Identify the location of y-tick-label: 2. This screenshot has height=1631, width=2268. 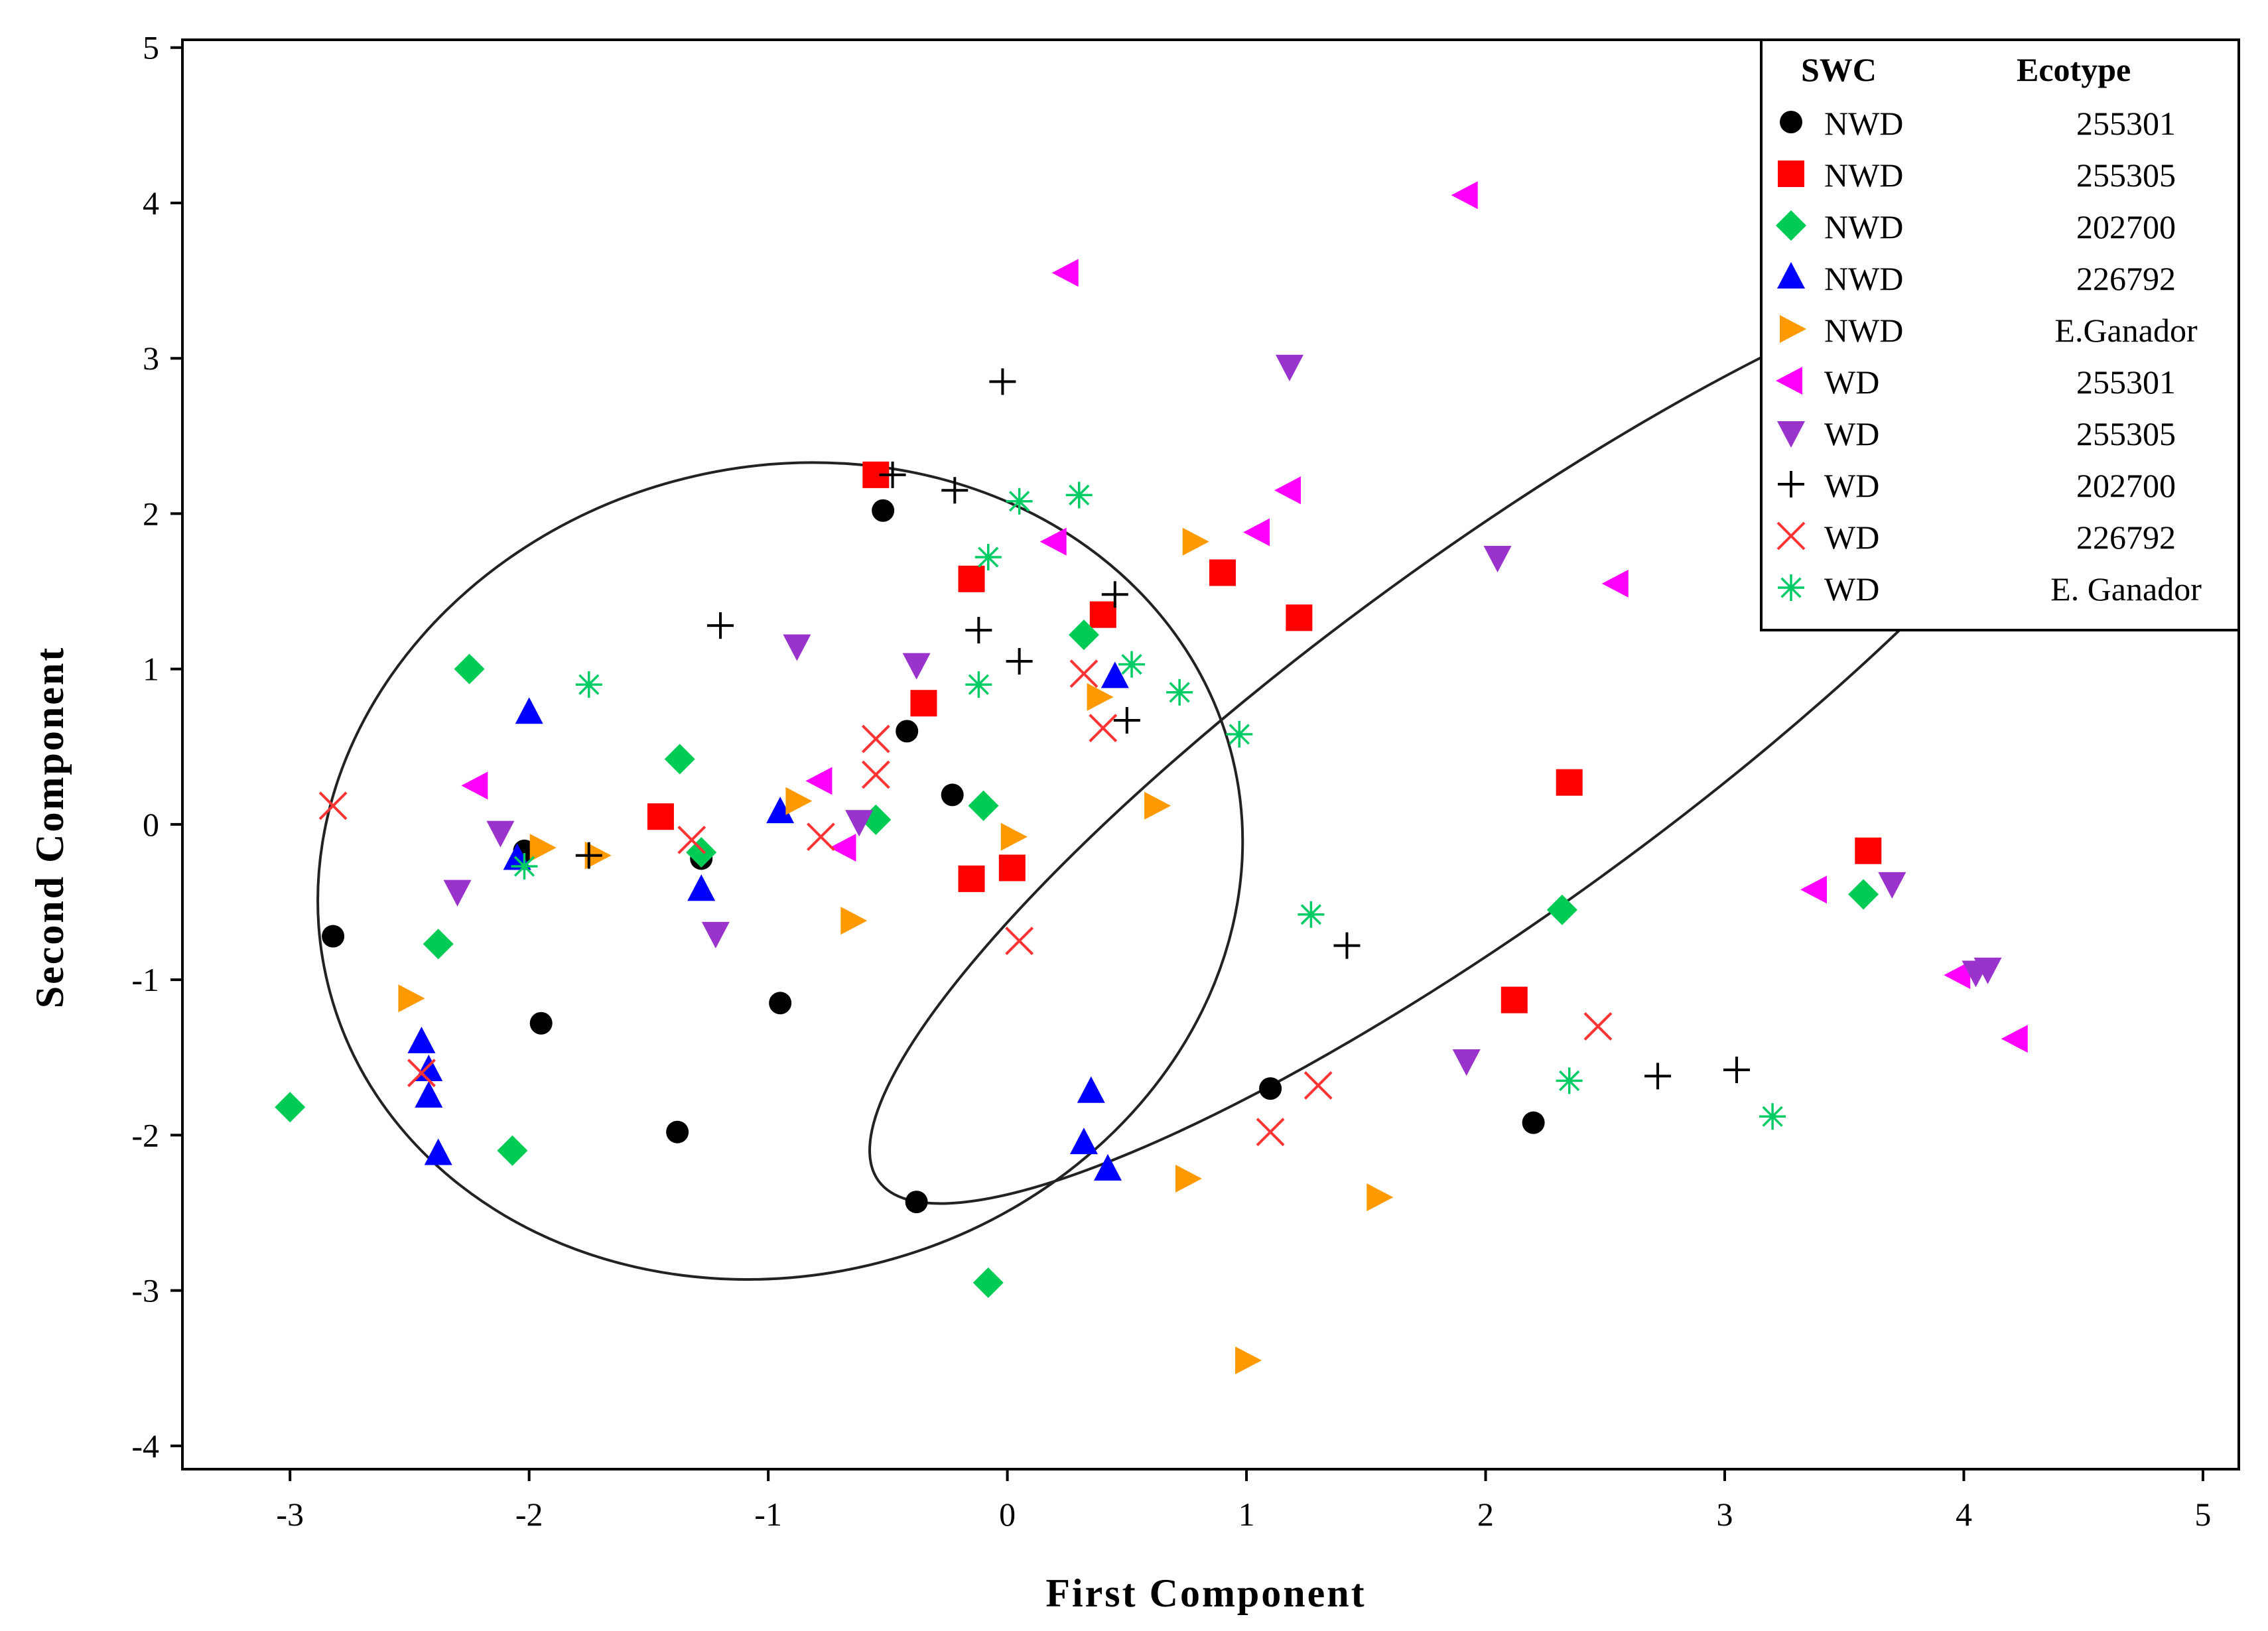
(151, 513).